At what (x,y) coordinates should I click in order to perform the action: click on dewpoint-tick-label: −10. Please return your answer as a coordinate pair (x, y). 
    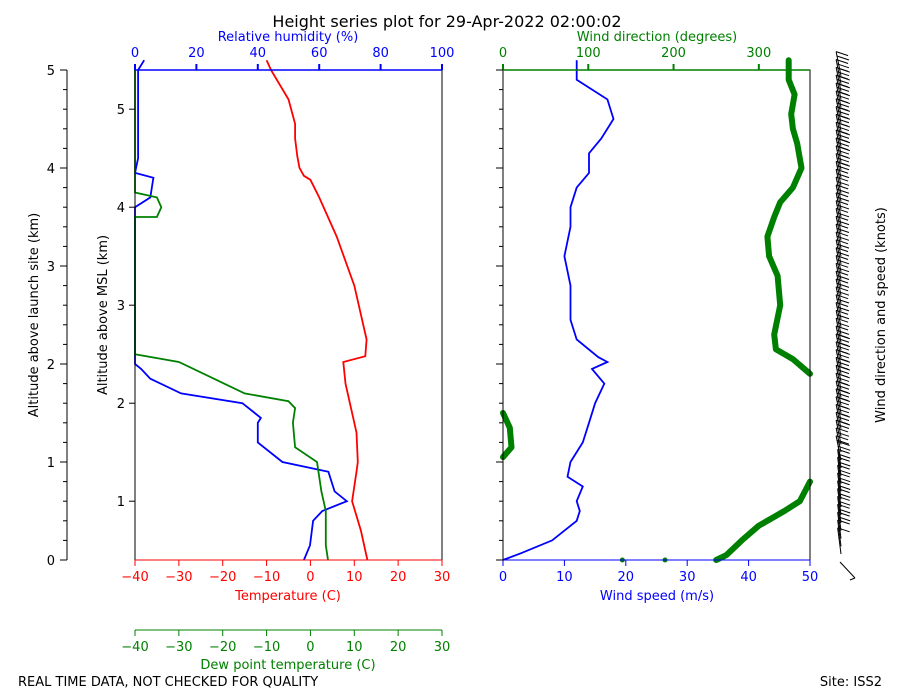
    Looking at the image, I should click on (266, 647).